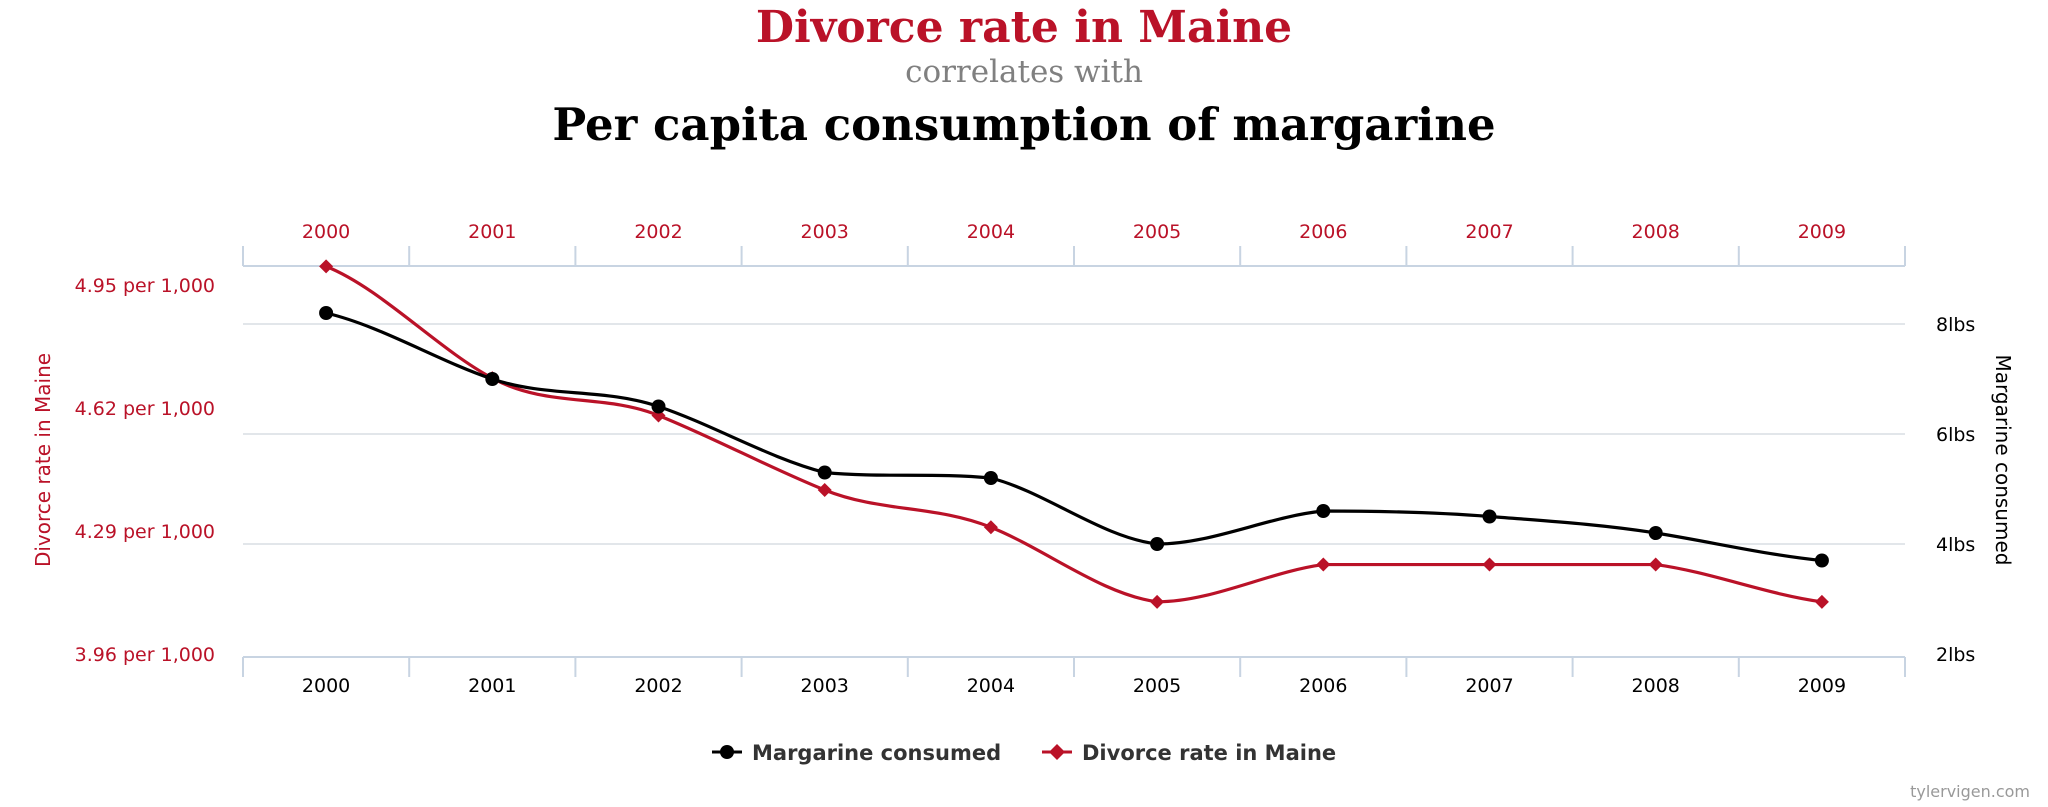  I want to click on legend: Margarine consumed Divorce rate in Maine, so click(1024, 753).